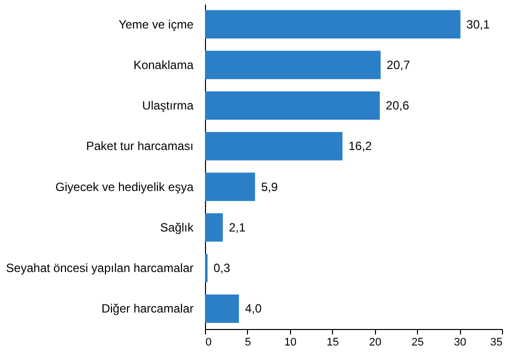 The height and width of the screenshot is (362, 529). Describe the element at coordinates (209, 342) in the screenshot. I see `x-tick-label: 0` at that location.